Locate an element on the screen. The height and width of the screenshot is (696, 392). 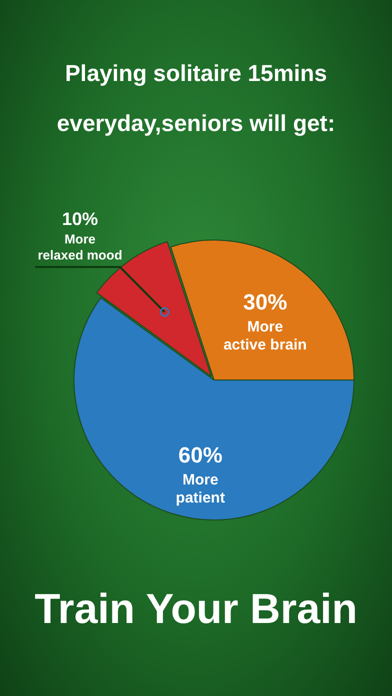
slice-label: More relaxed mood is located at coordinates (80, 247).